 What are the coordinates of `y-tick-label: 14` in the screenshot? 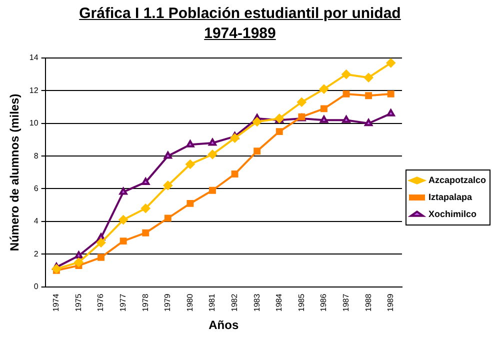 It's located at (34, 57).